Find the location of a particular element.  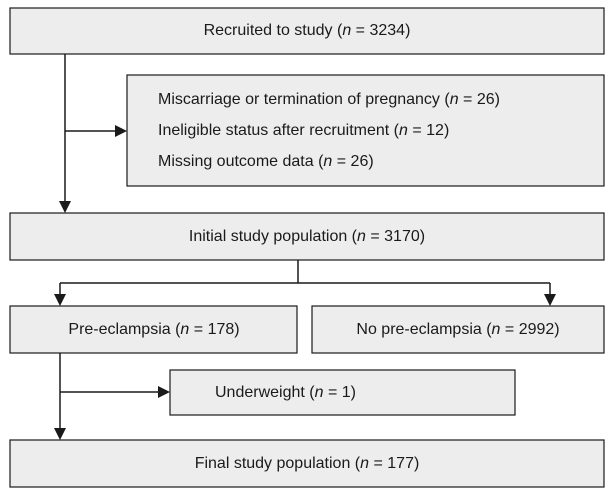

text: Pre-eclampsia ( is located at coordinates (124, 329).